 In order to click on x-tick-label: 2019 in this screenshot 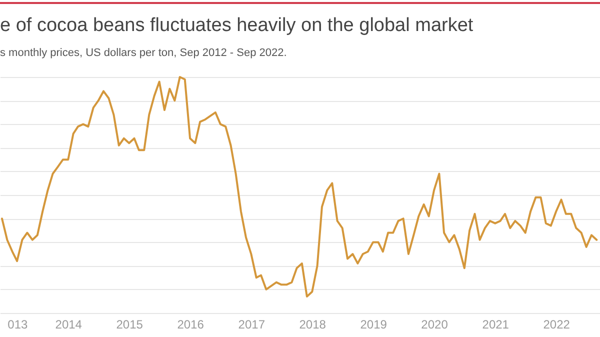, I will do `click(374, 325)`.